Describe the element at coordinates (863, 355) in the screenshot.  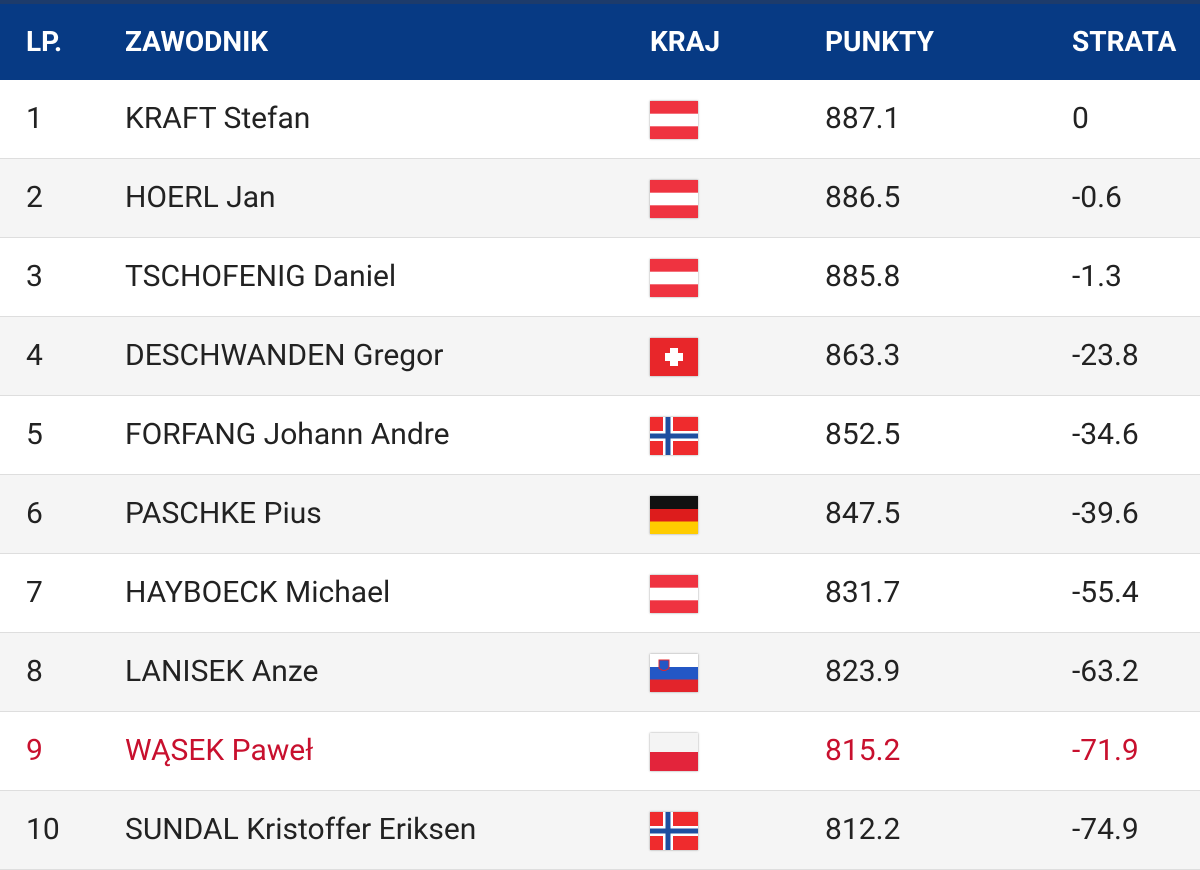
I see `points: 863.3` at that location.